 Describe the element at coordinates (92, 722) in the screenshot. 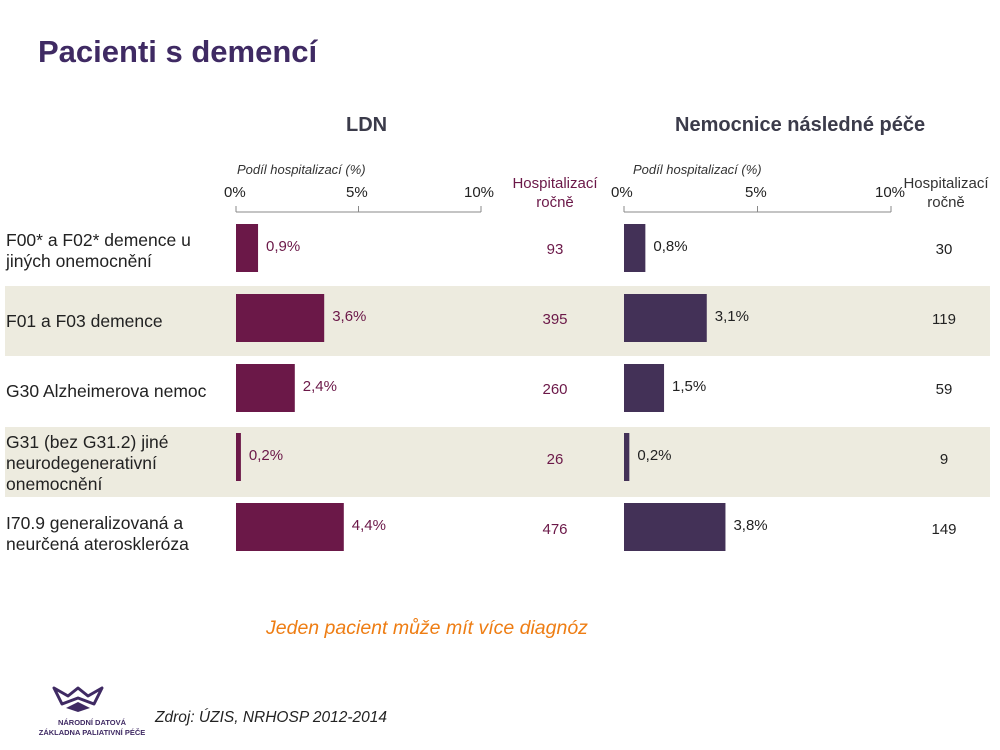

I see `logo-line: NÁRODNÍ DATOVÁ` at that location.